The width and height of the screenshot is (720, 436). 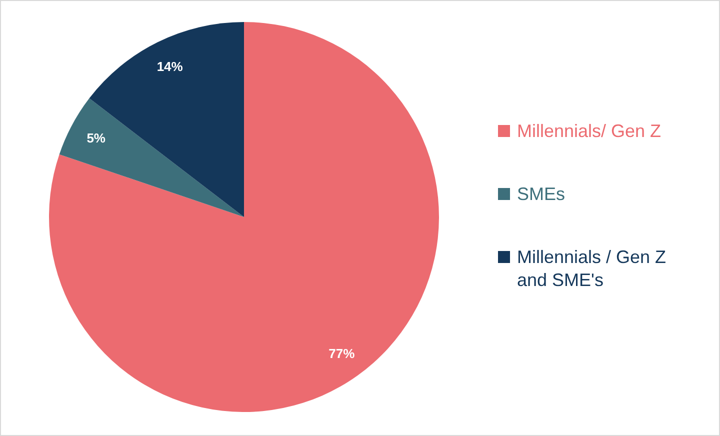 What do you see at coordinates (589, 131) in the screenshot?
I see `legend-label: Millennials/ Gen Z` at bounding box center [589, 131].